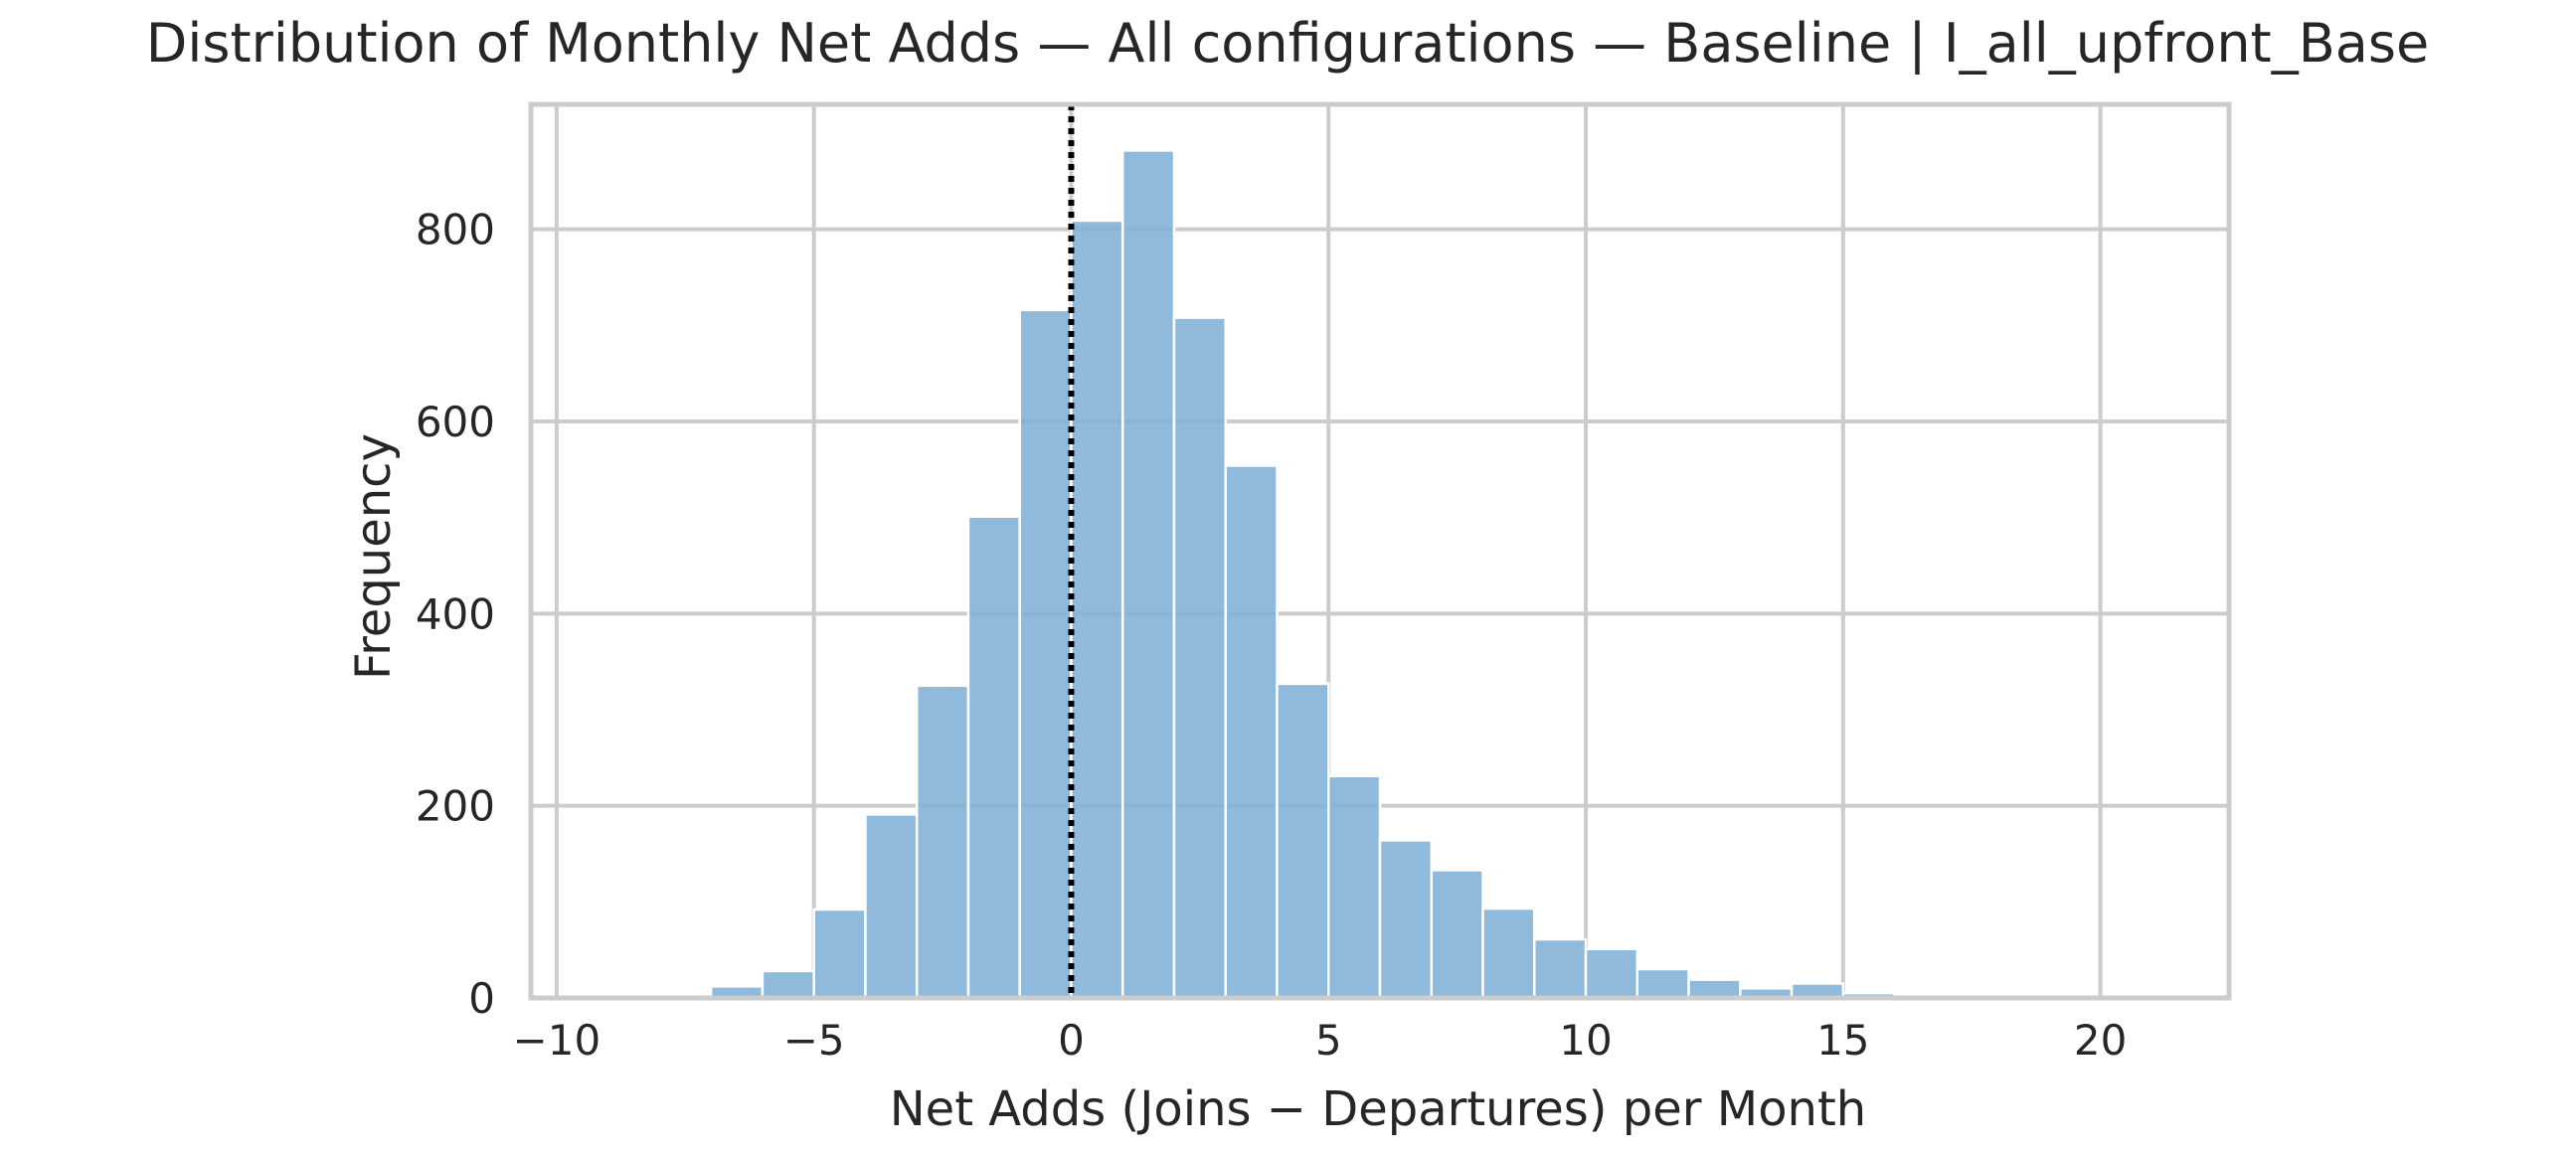 The height and width of the screenshot is (1156, 2576). Describe the element at coordinates (481, 998) in the screenshot. I see `y-tick-label: 0` at that location.